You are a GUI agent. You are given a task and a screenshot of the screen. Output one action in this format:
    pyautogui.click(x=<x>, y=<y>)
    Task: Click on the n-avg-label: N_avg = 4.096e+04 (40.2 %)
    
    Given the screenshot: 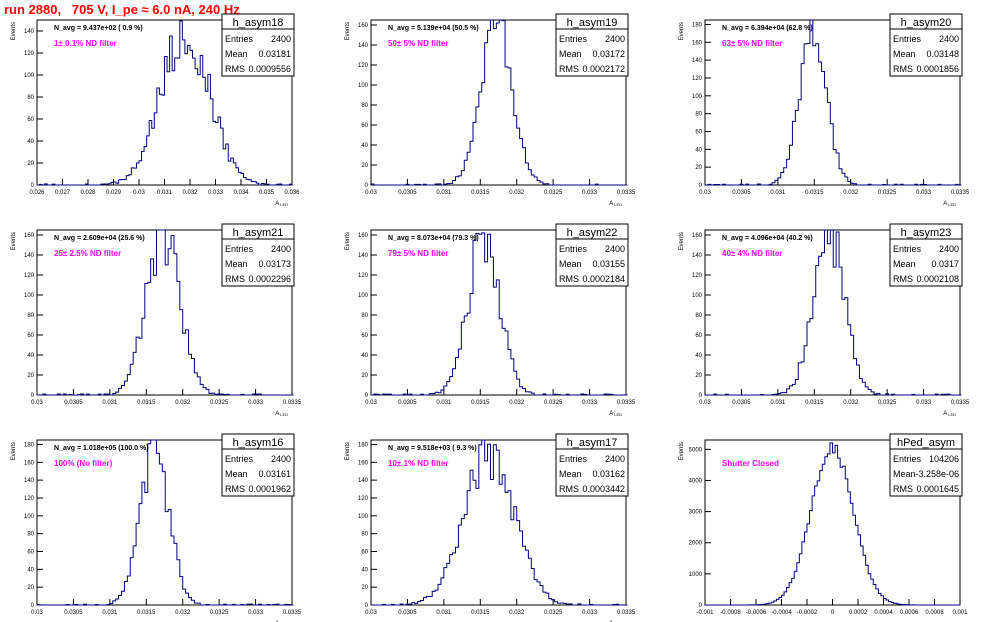 What is the action you would take?
    pyautogui.click(x=767, y=238)
    